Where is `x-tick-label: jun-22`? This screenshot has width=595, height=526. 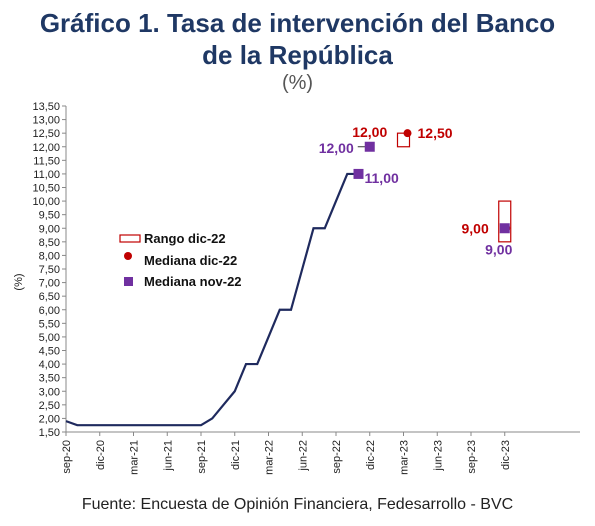 x-tick-label: jun-22 is located at coordinates (303, 456).